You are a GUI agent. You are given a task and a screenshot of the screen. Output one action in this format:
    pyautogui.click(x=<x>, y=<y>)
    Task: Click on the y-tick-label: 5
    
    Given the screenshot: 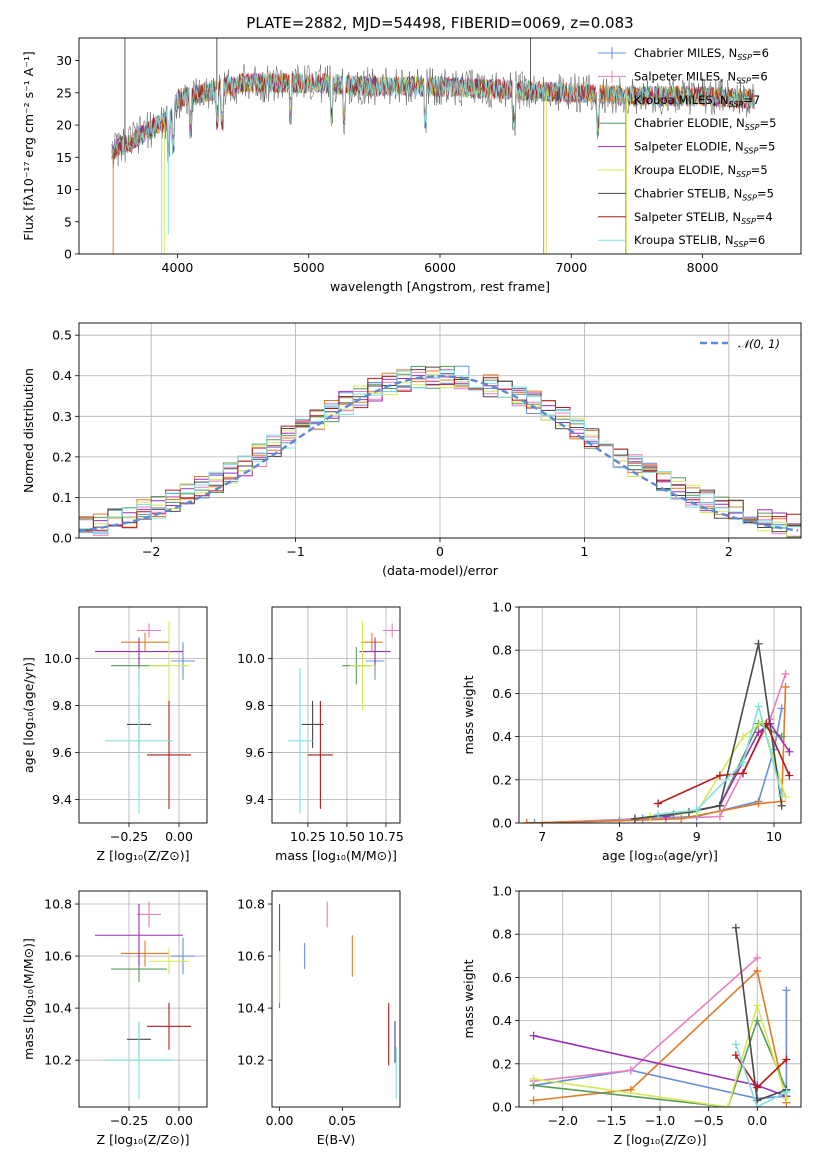 What is the action you would take?
    pyautogui.click(x=68, y=221)
    